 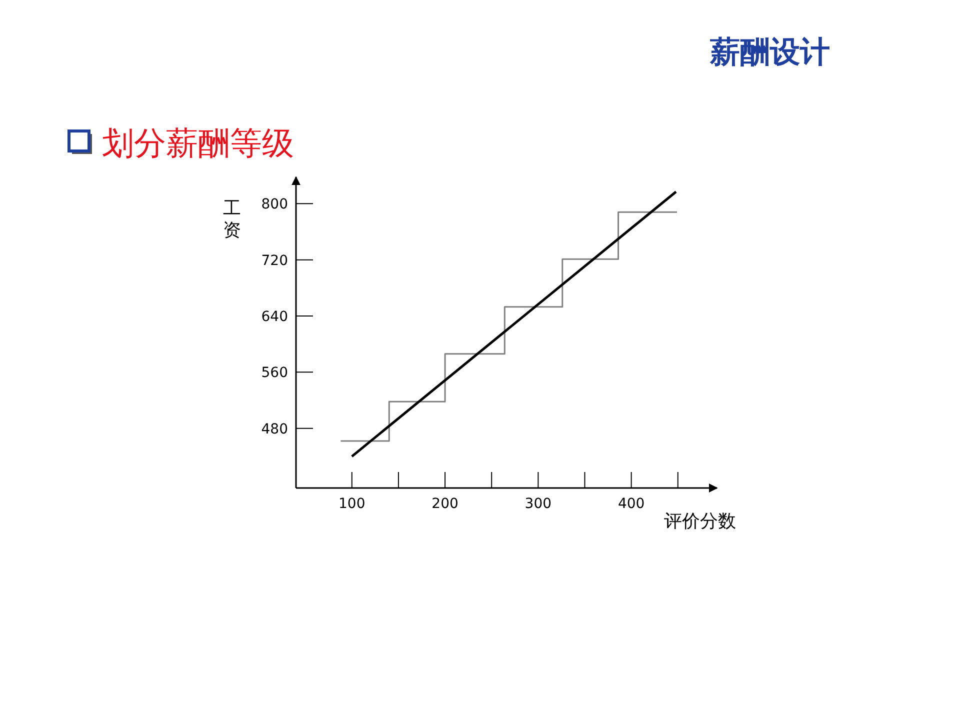 What do you see at coordinates (232, 219) in the screenshot?
I see `ylabel: 工资` at bounding box center [232, 219].